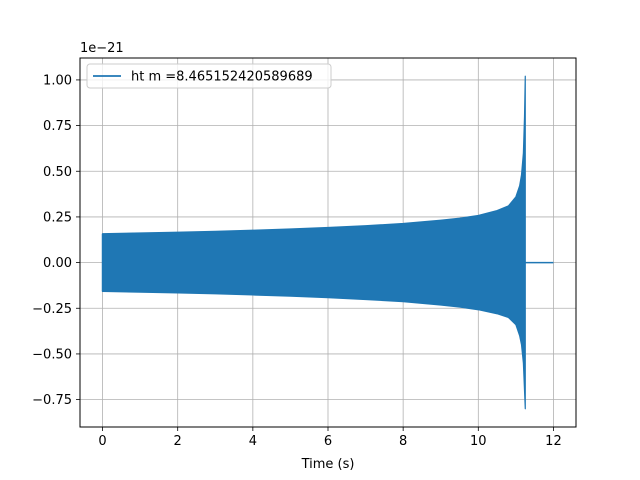 This screenshot has width=640, height=480. What do you see at coordinates (57, 80) in the screenshot?
I see `y-tick-label: 1.00` at bounding box center [57, 80].